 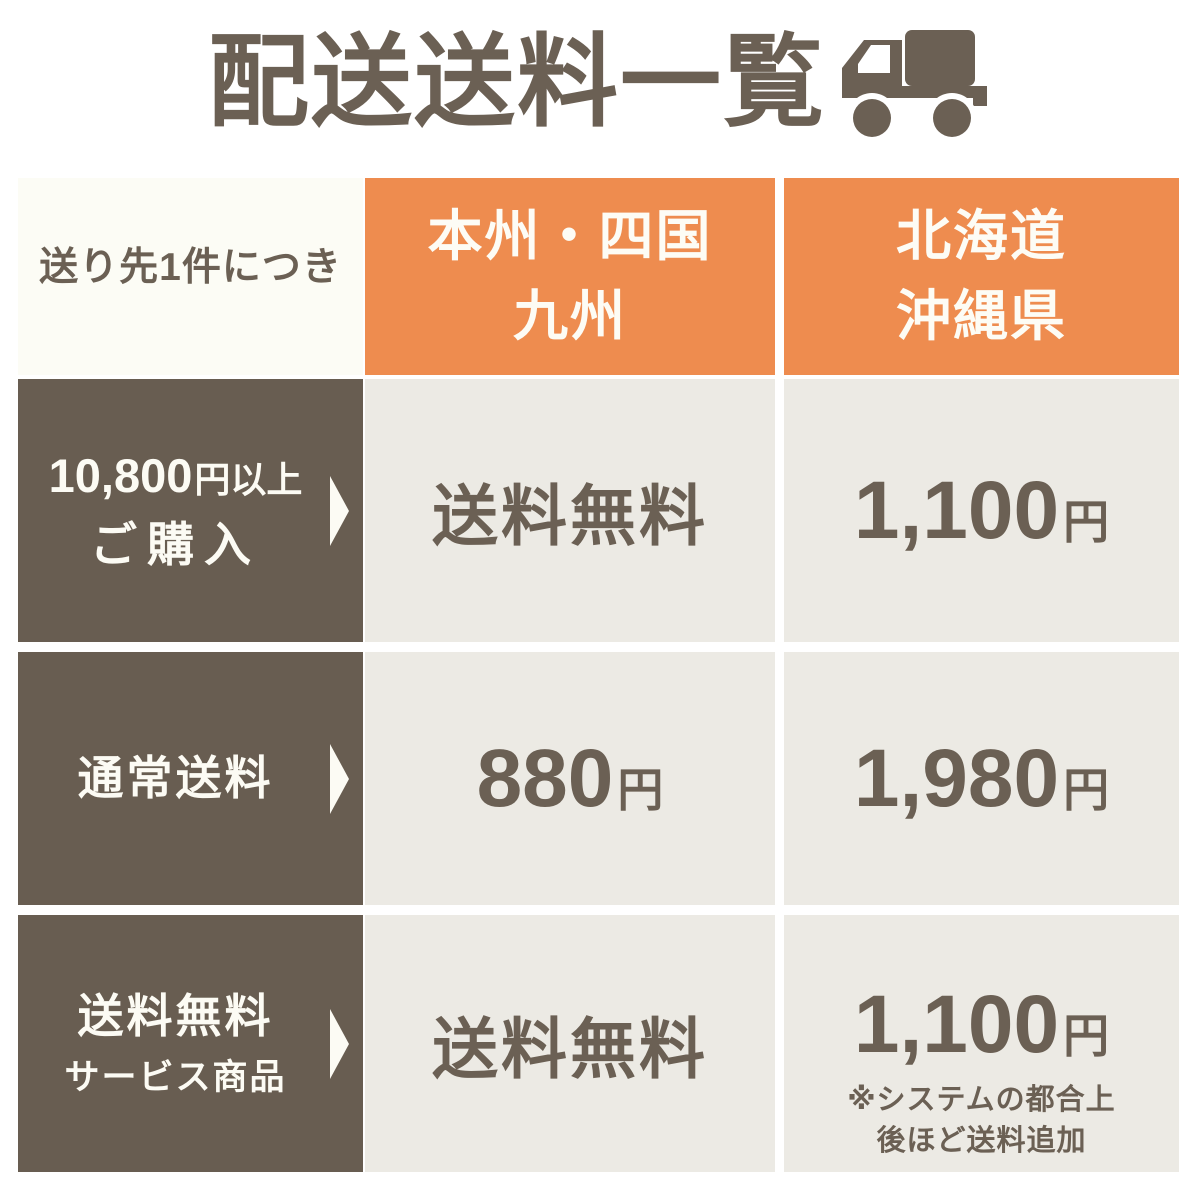 What do you see at coordinates (516, 82) in the screenshot?
I see `page-title: 配送送料一覧` at bounding box center [516, 82].